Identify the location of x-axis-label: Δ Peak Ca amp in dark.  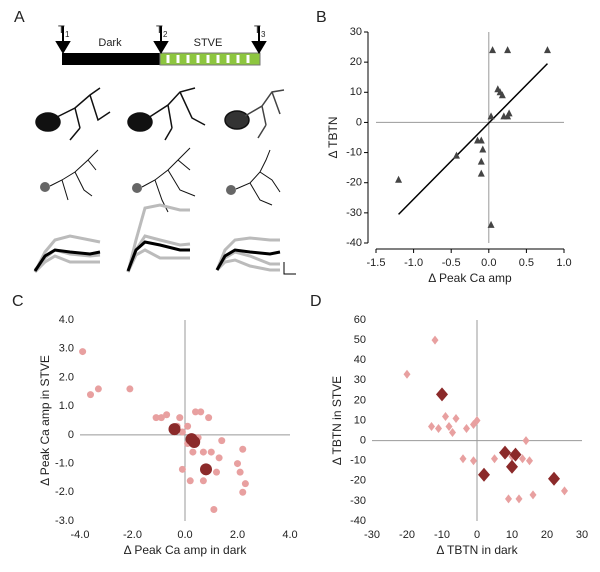
(186, 550).